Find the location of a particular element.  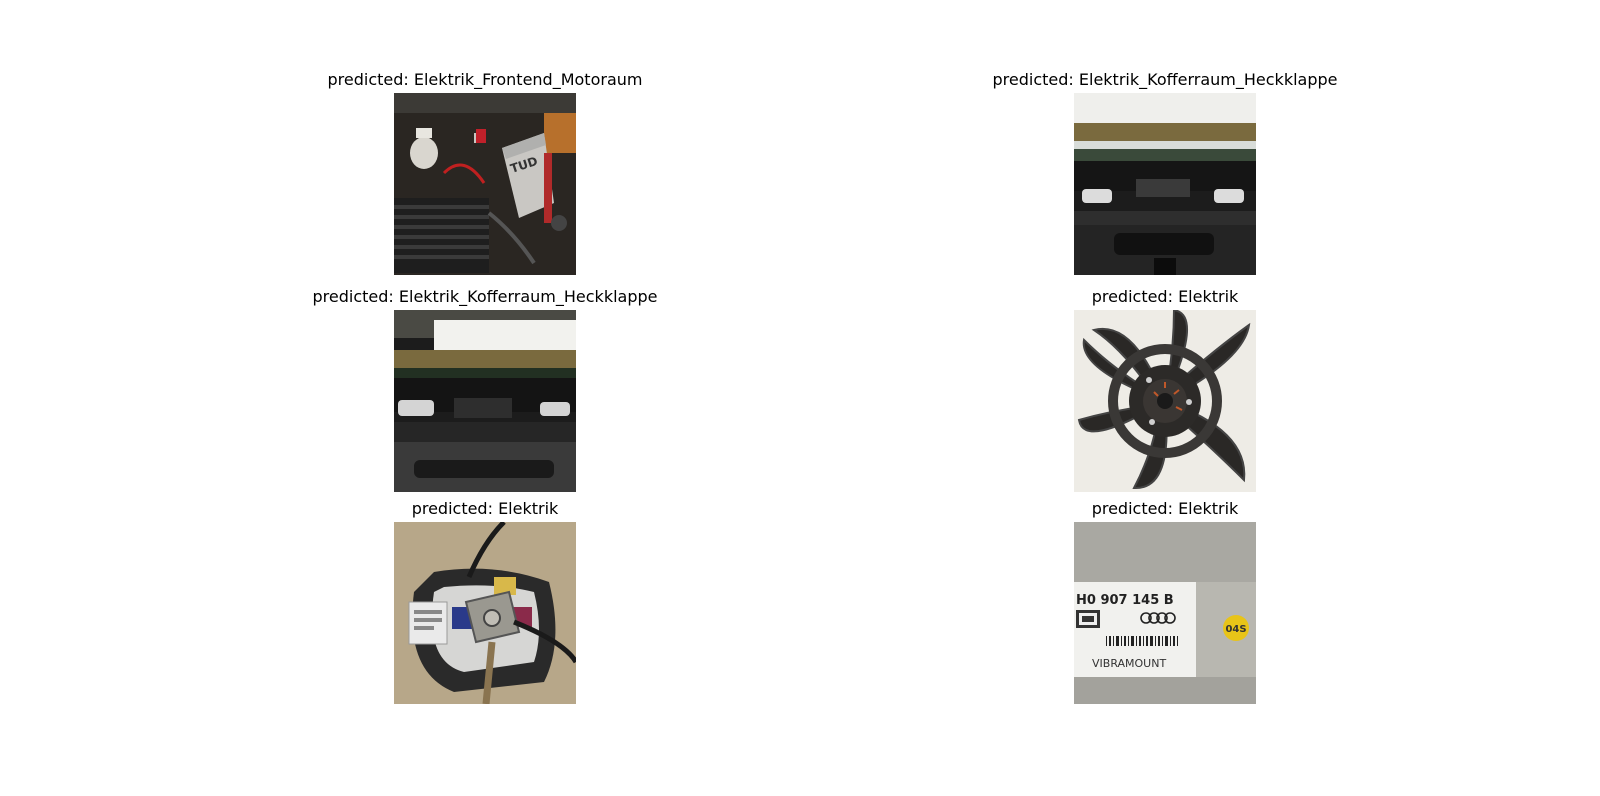

radiator-fan-photo is located at coordinates (1165, 401).